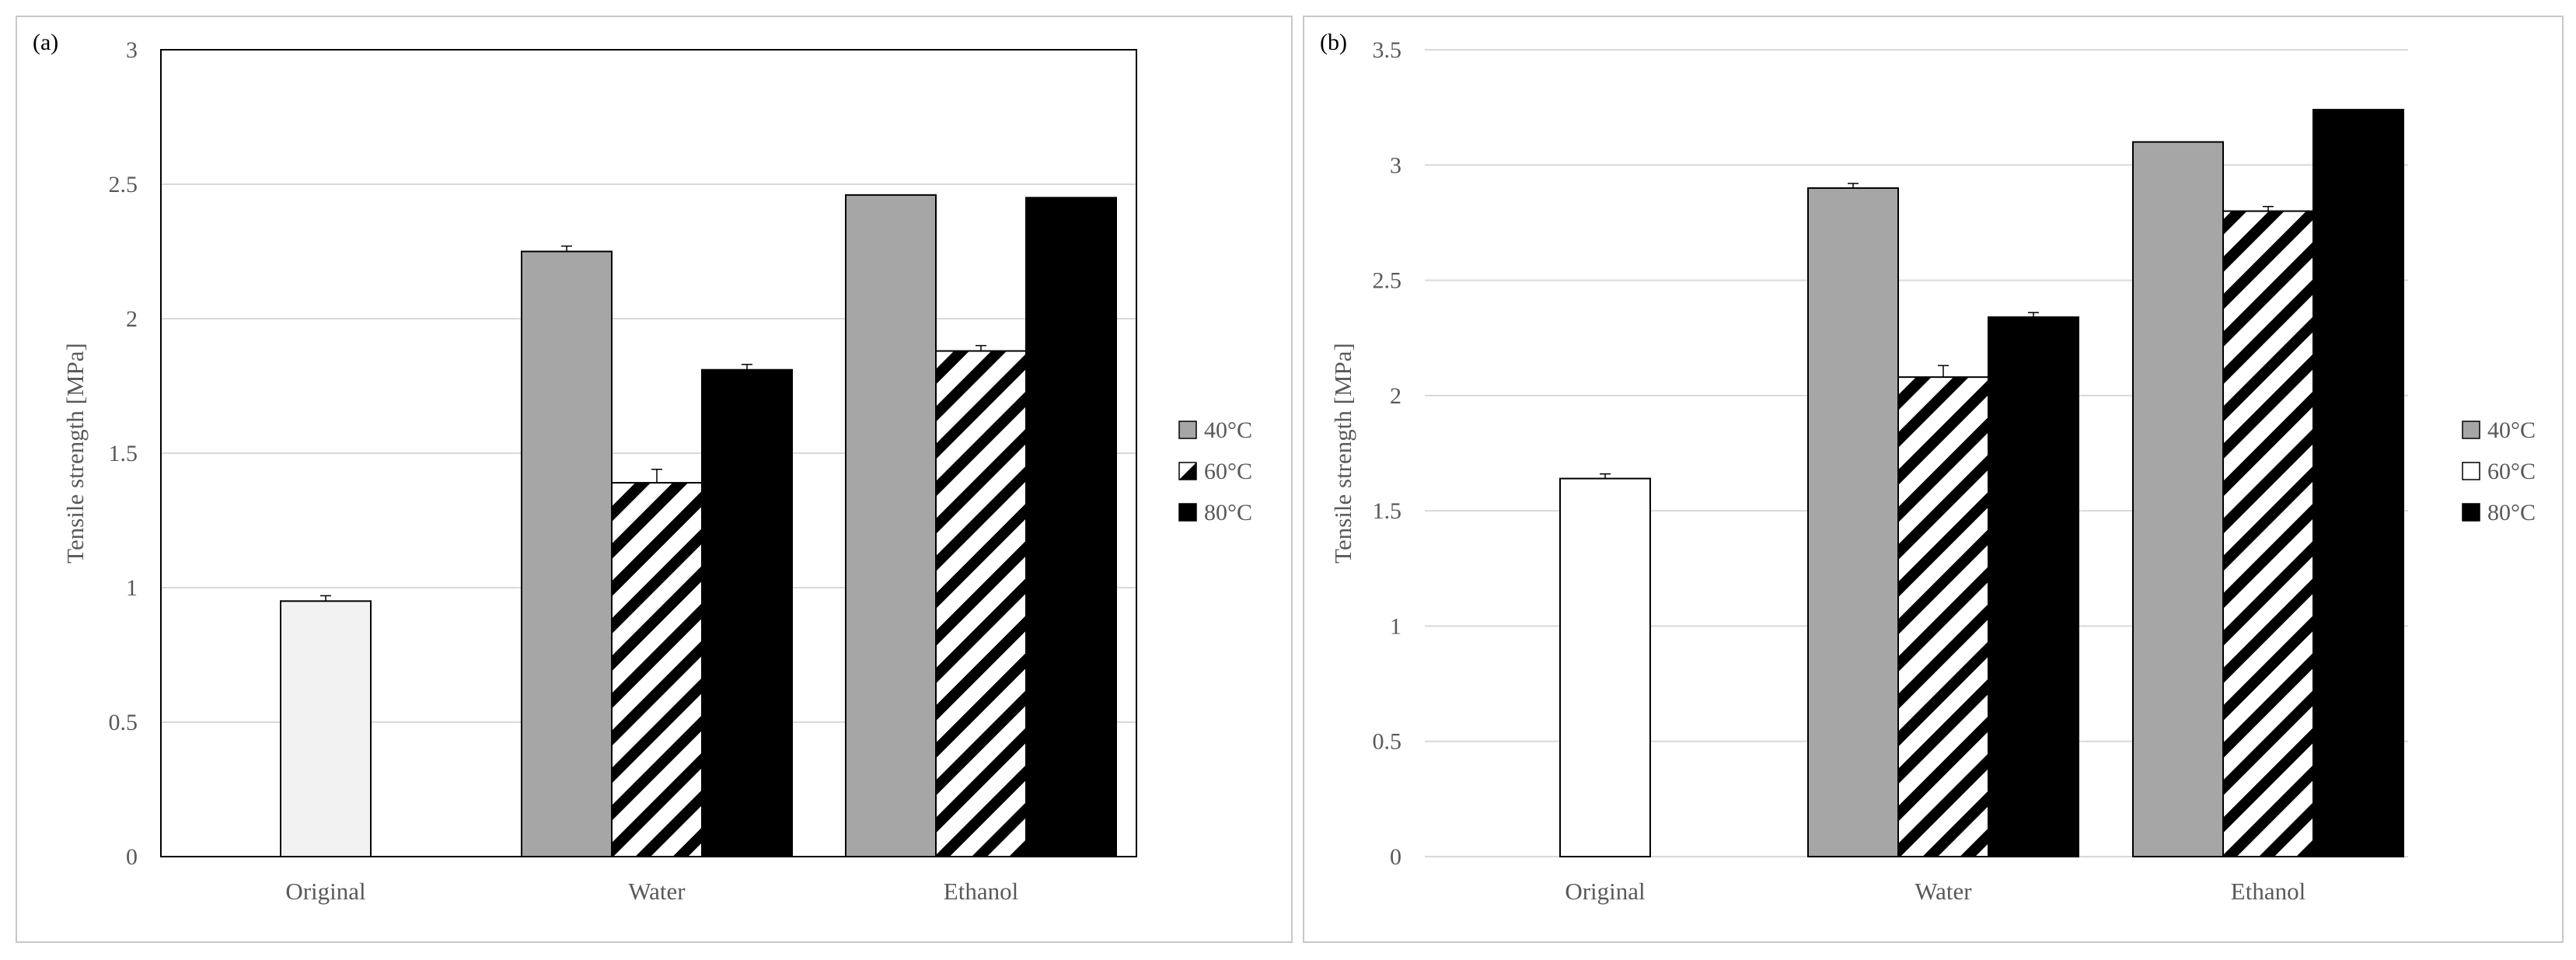 The image size is (2576, 960). Describe the element at coordinates (46, 42) in the screenshot. I see `panel-label: (a)` at that location.